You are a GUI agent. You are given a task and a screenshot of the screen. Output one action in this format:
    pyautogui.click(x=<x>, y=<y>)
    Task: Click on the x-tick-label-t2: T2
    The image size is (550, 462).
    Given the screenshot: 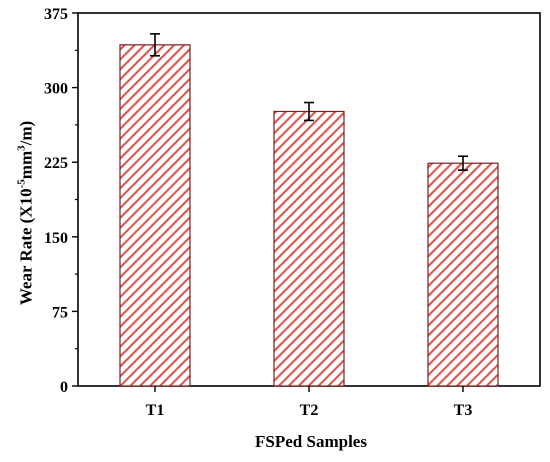 What is the action you would take?
    pyautogui.click(x=309, y=410)
    